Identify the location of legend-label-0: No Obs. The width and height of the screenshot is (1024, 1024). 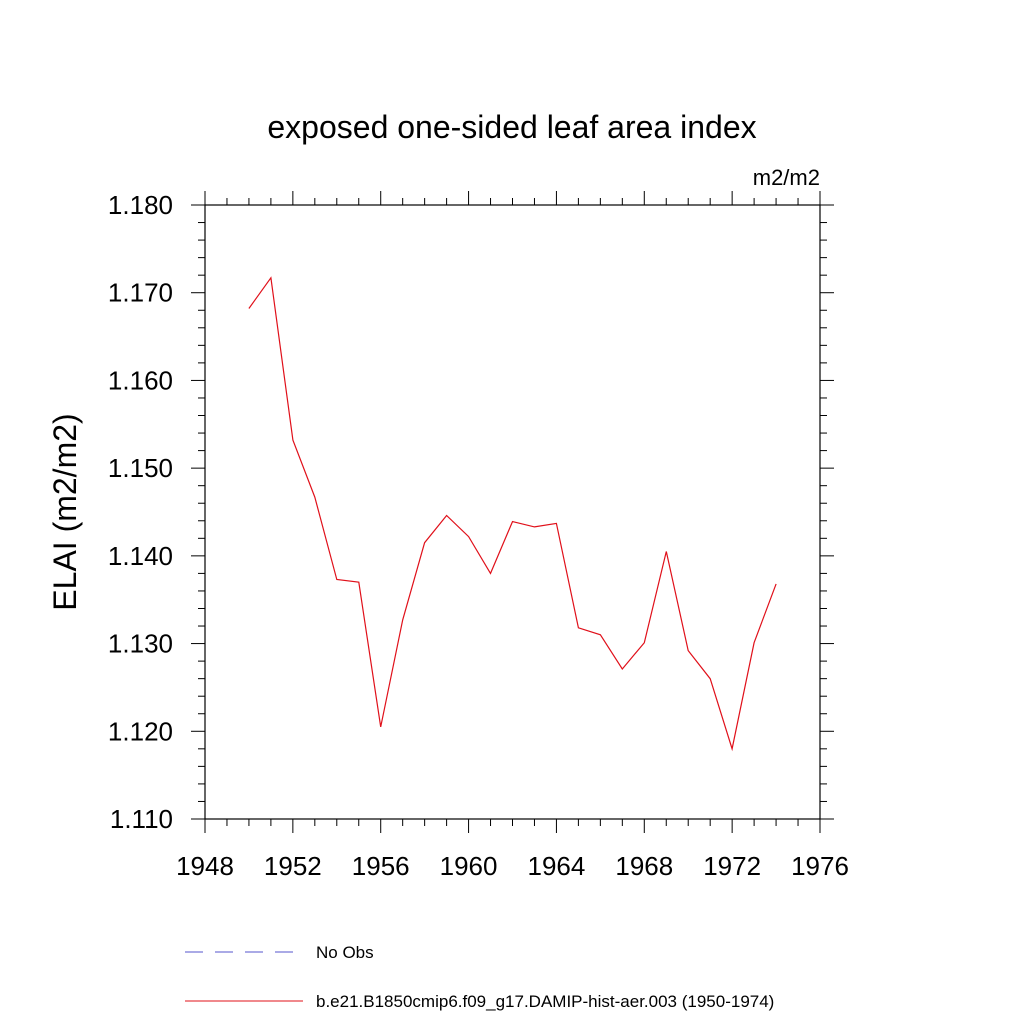
(345, 952).